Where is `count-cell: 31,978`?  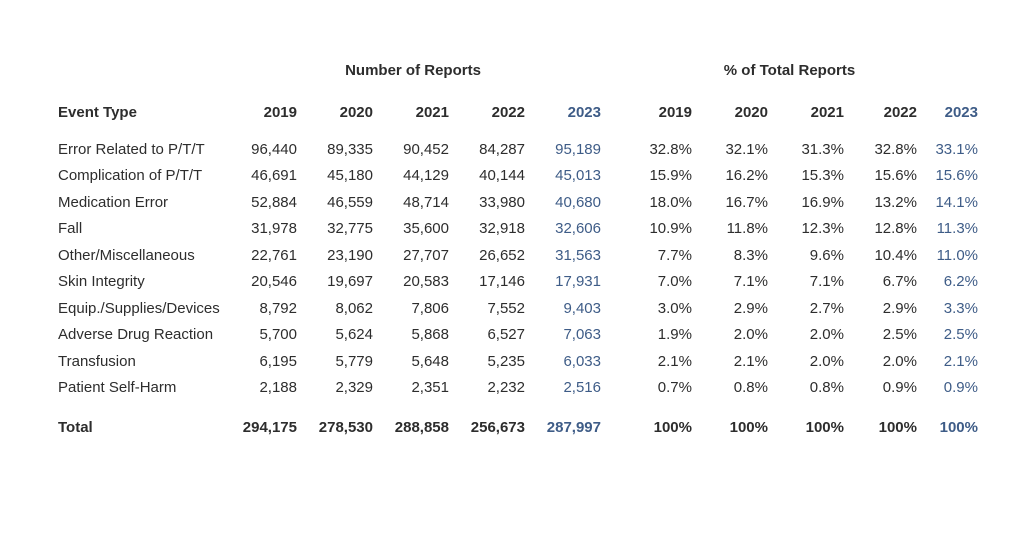
count-cell: 31,978 is located at coordinates (274, 229).